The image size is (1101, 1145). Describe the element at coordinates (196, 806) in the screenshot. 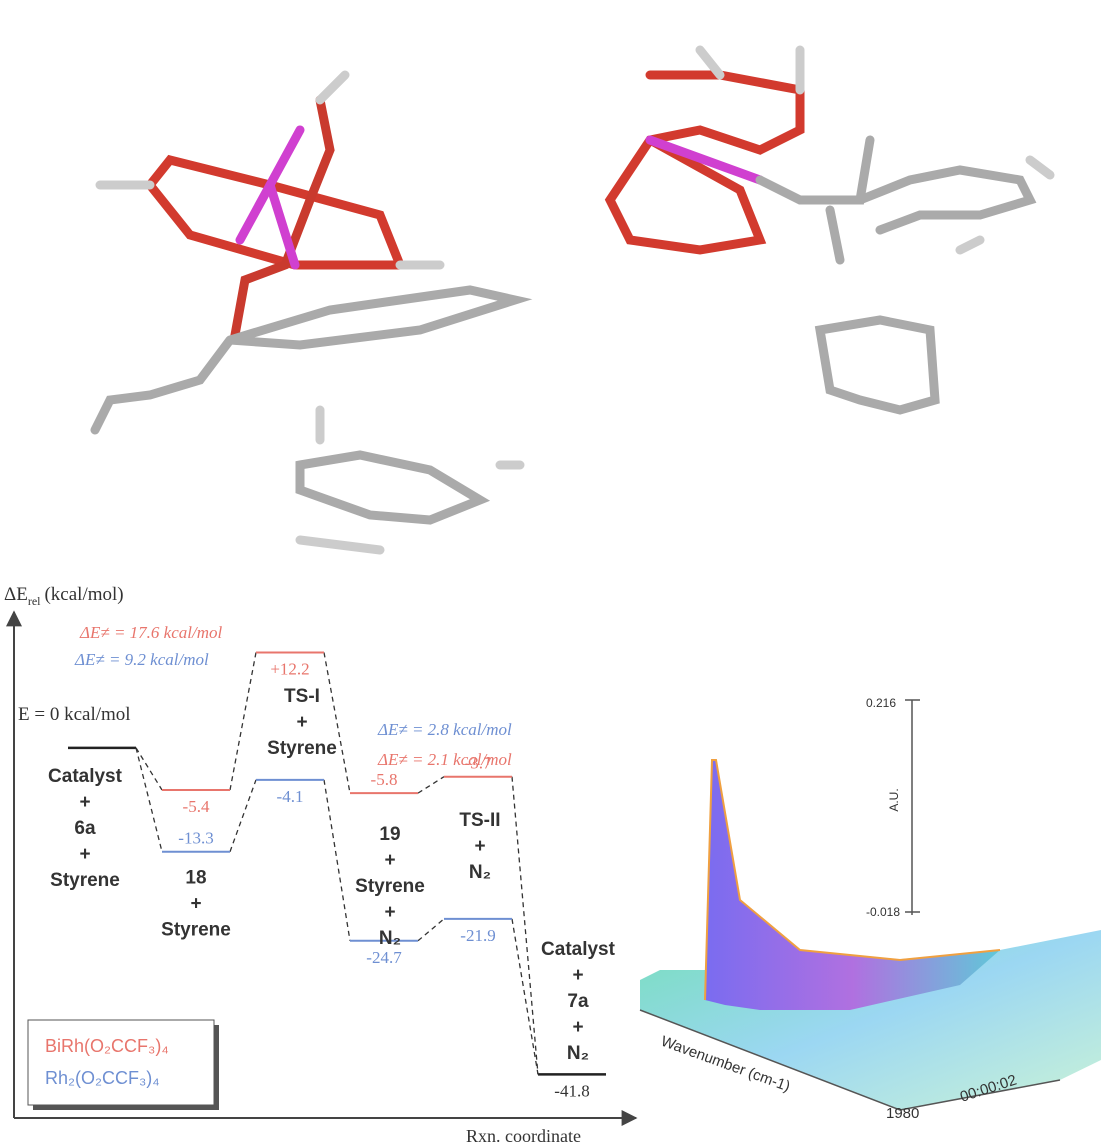

I see `value-label: -5.4` at that location.